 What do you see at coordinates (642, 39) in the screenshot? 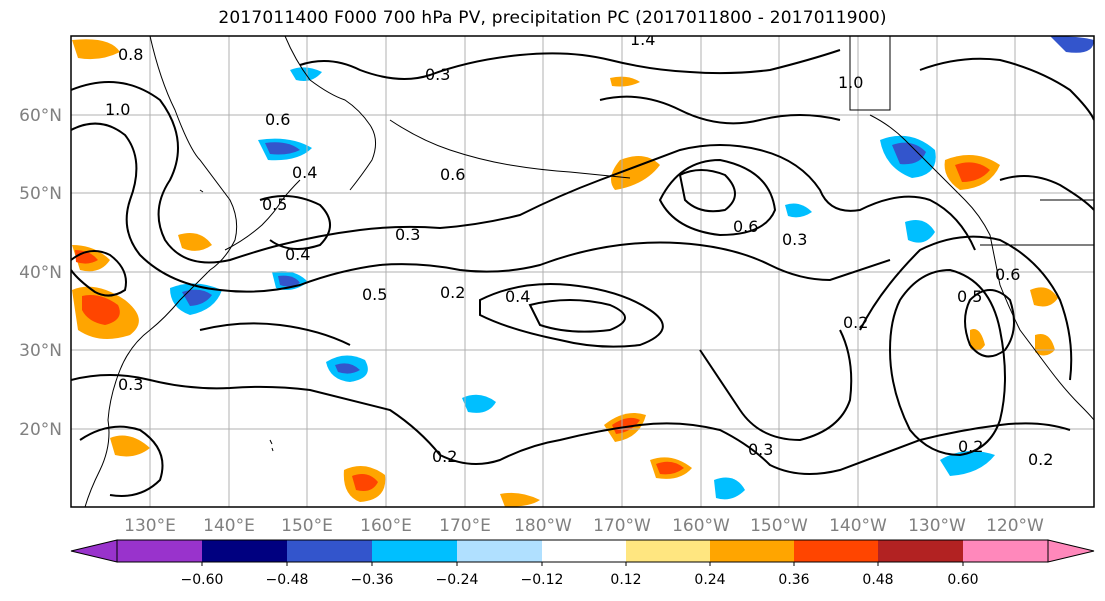
I see `contour-label: 1.4` at bounding box center [642, 39].